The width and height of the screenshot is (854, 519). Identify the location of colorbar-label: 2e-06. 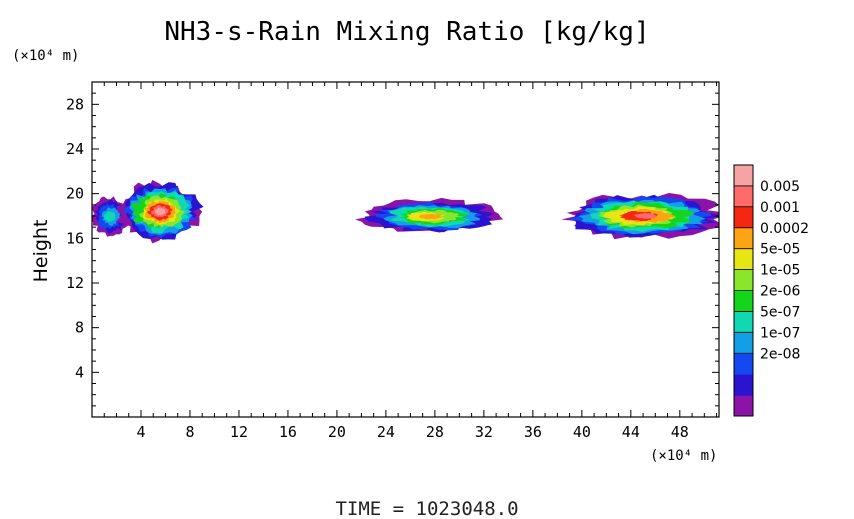
(780, 292).